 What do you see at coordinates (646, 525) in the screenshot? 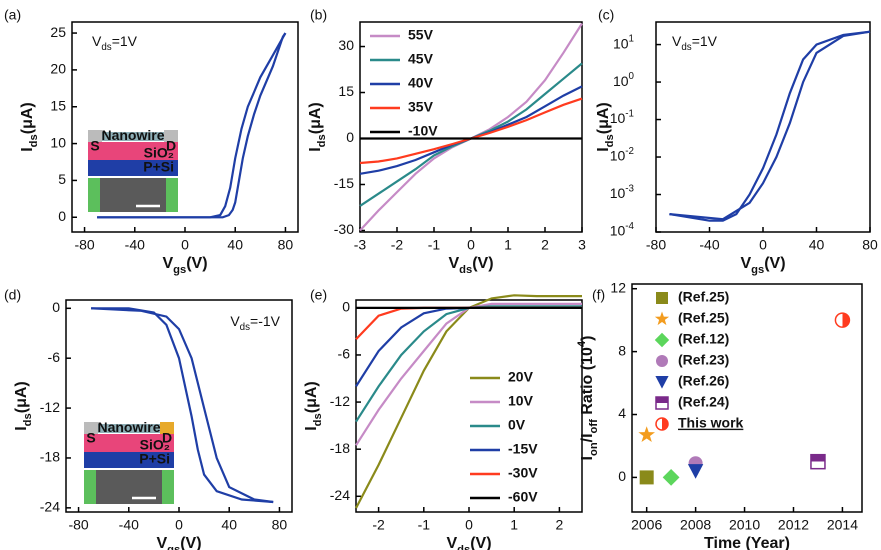
I see `x-tick-label: 2006` at bounding box center [646, 525].